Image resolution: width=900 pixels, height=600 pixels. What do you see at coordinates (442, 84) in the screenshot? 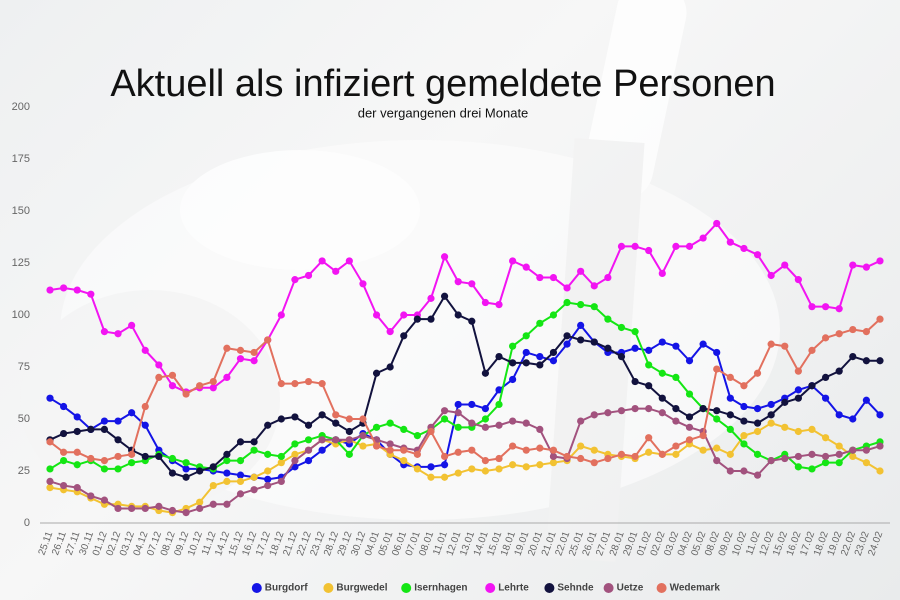
I see `chart-title: Aktuell als infiziert gemeldete Personen` at bounding box center [442, 84].